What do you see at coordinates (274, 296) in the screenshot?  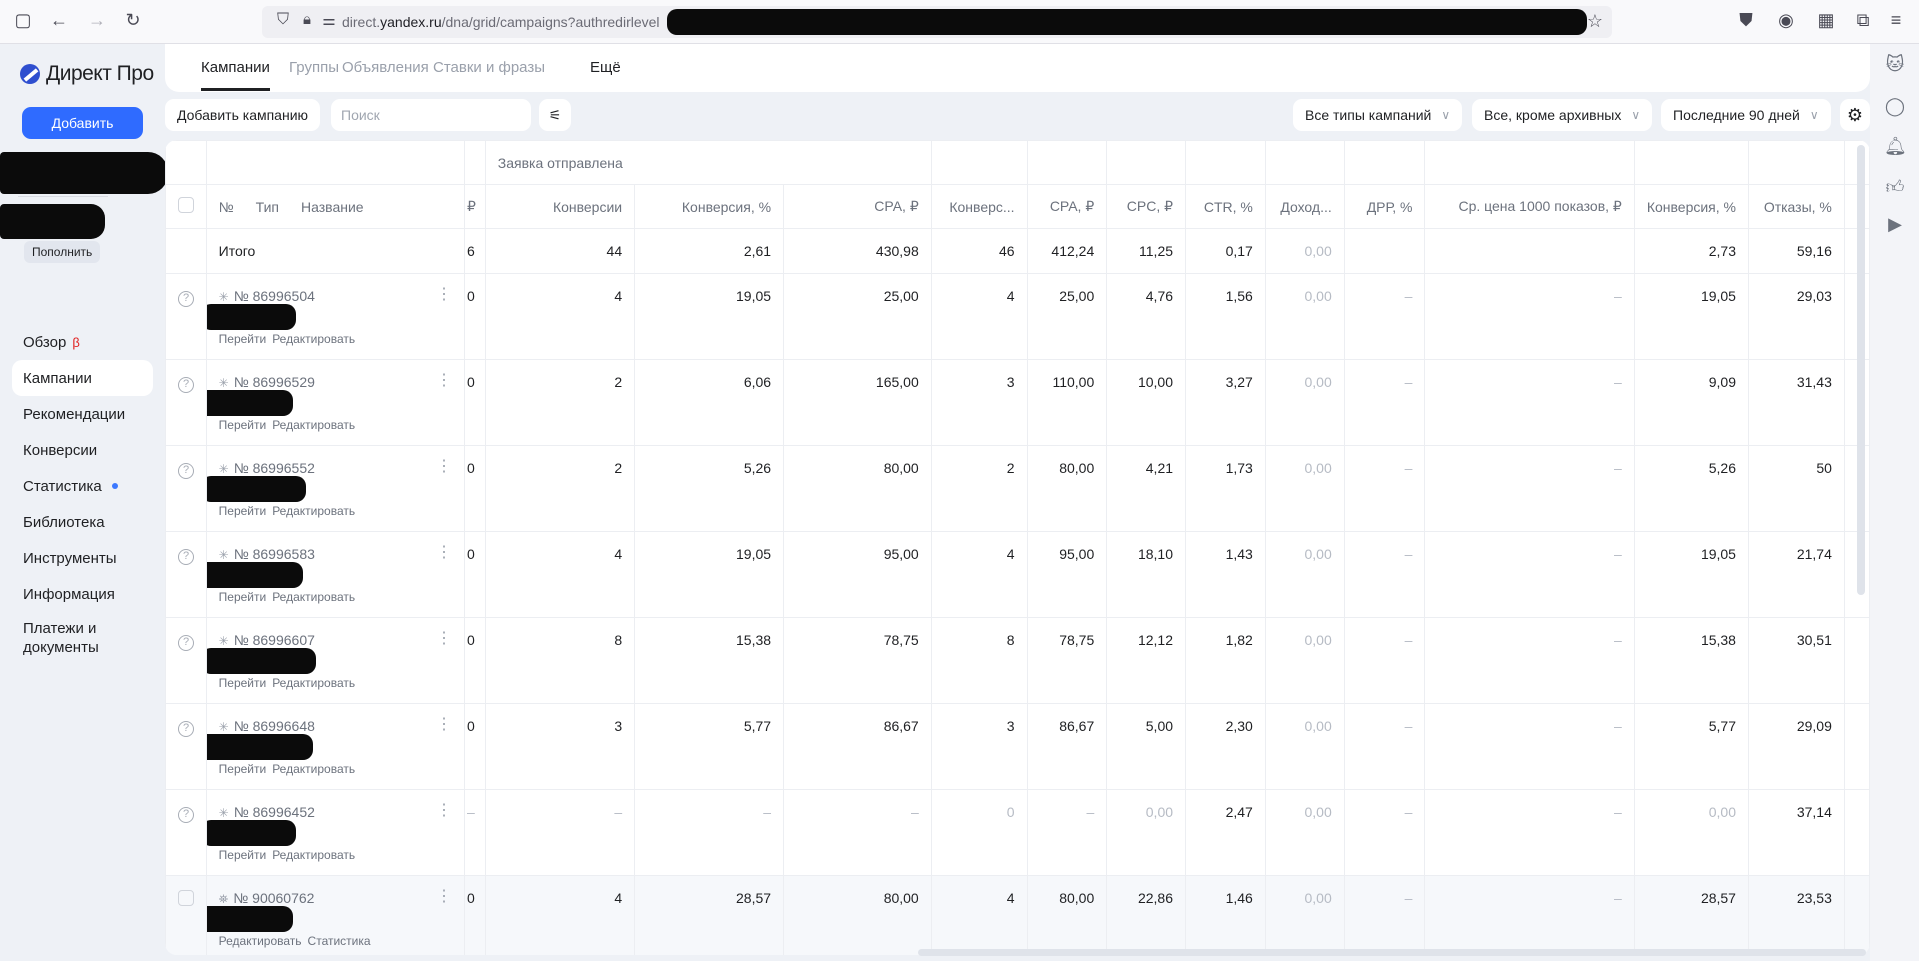 I see `campaign-id: № 86996504` at bounding box center [274, 296].